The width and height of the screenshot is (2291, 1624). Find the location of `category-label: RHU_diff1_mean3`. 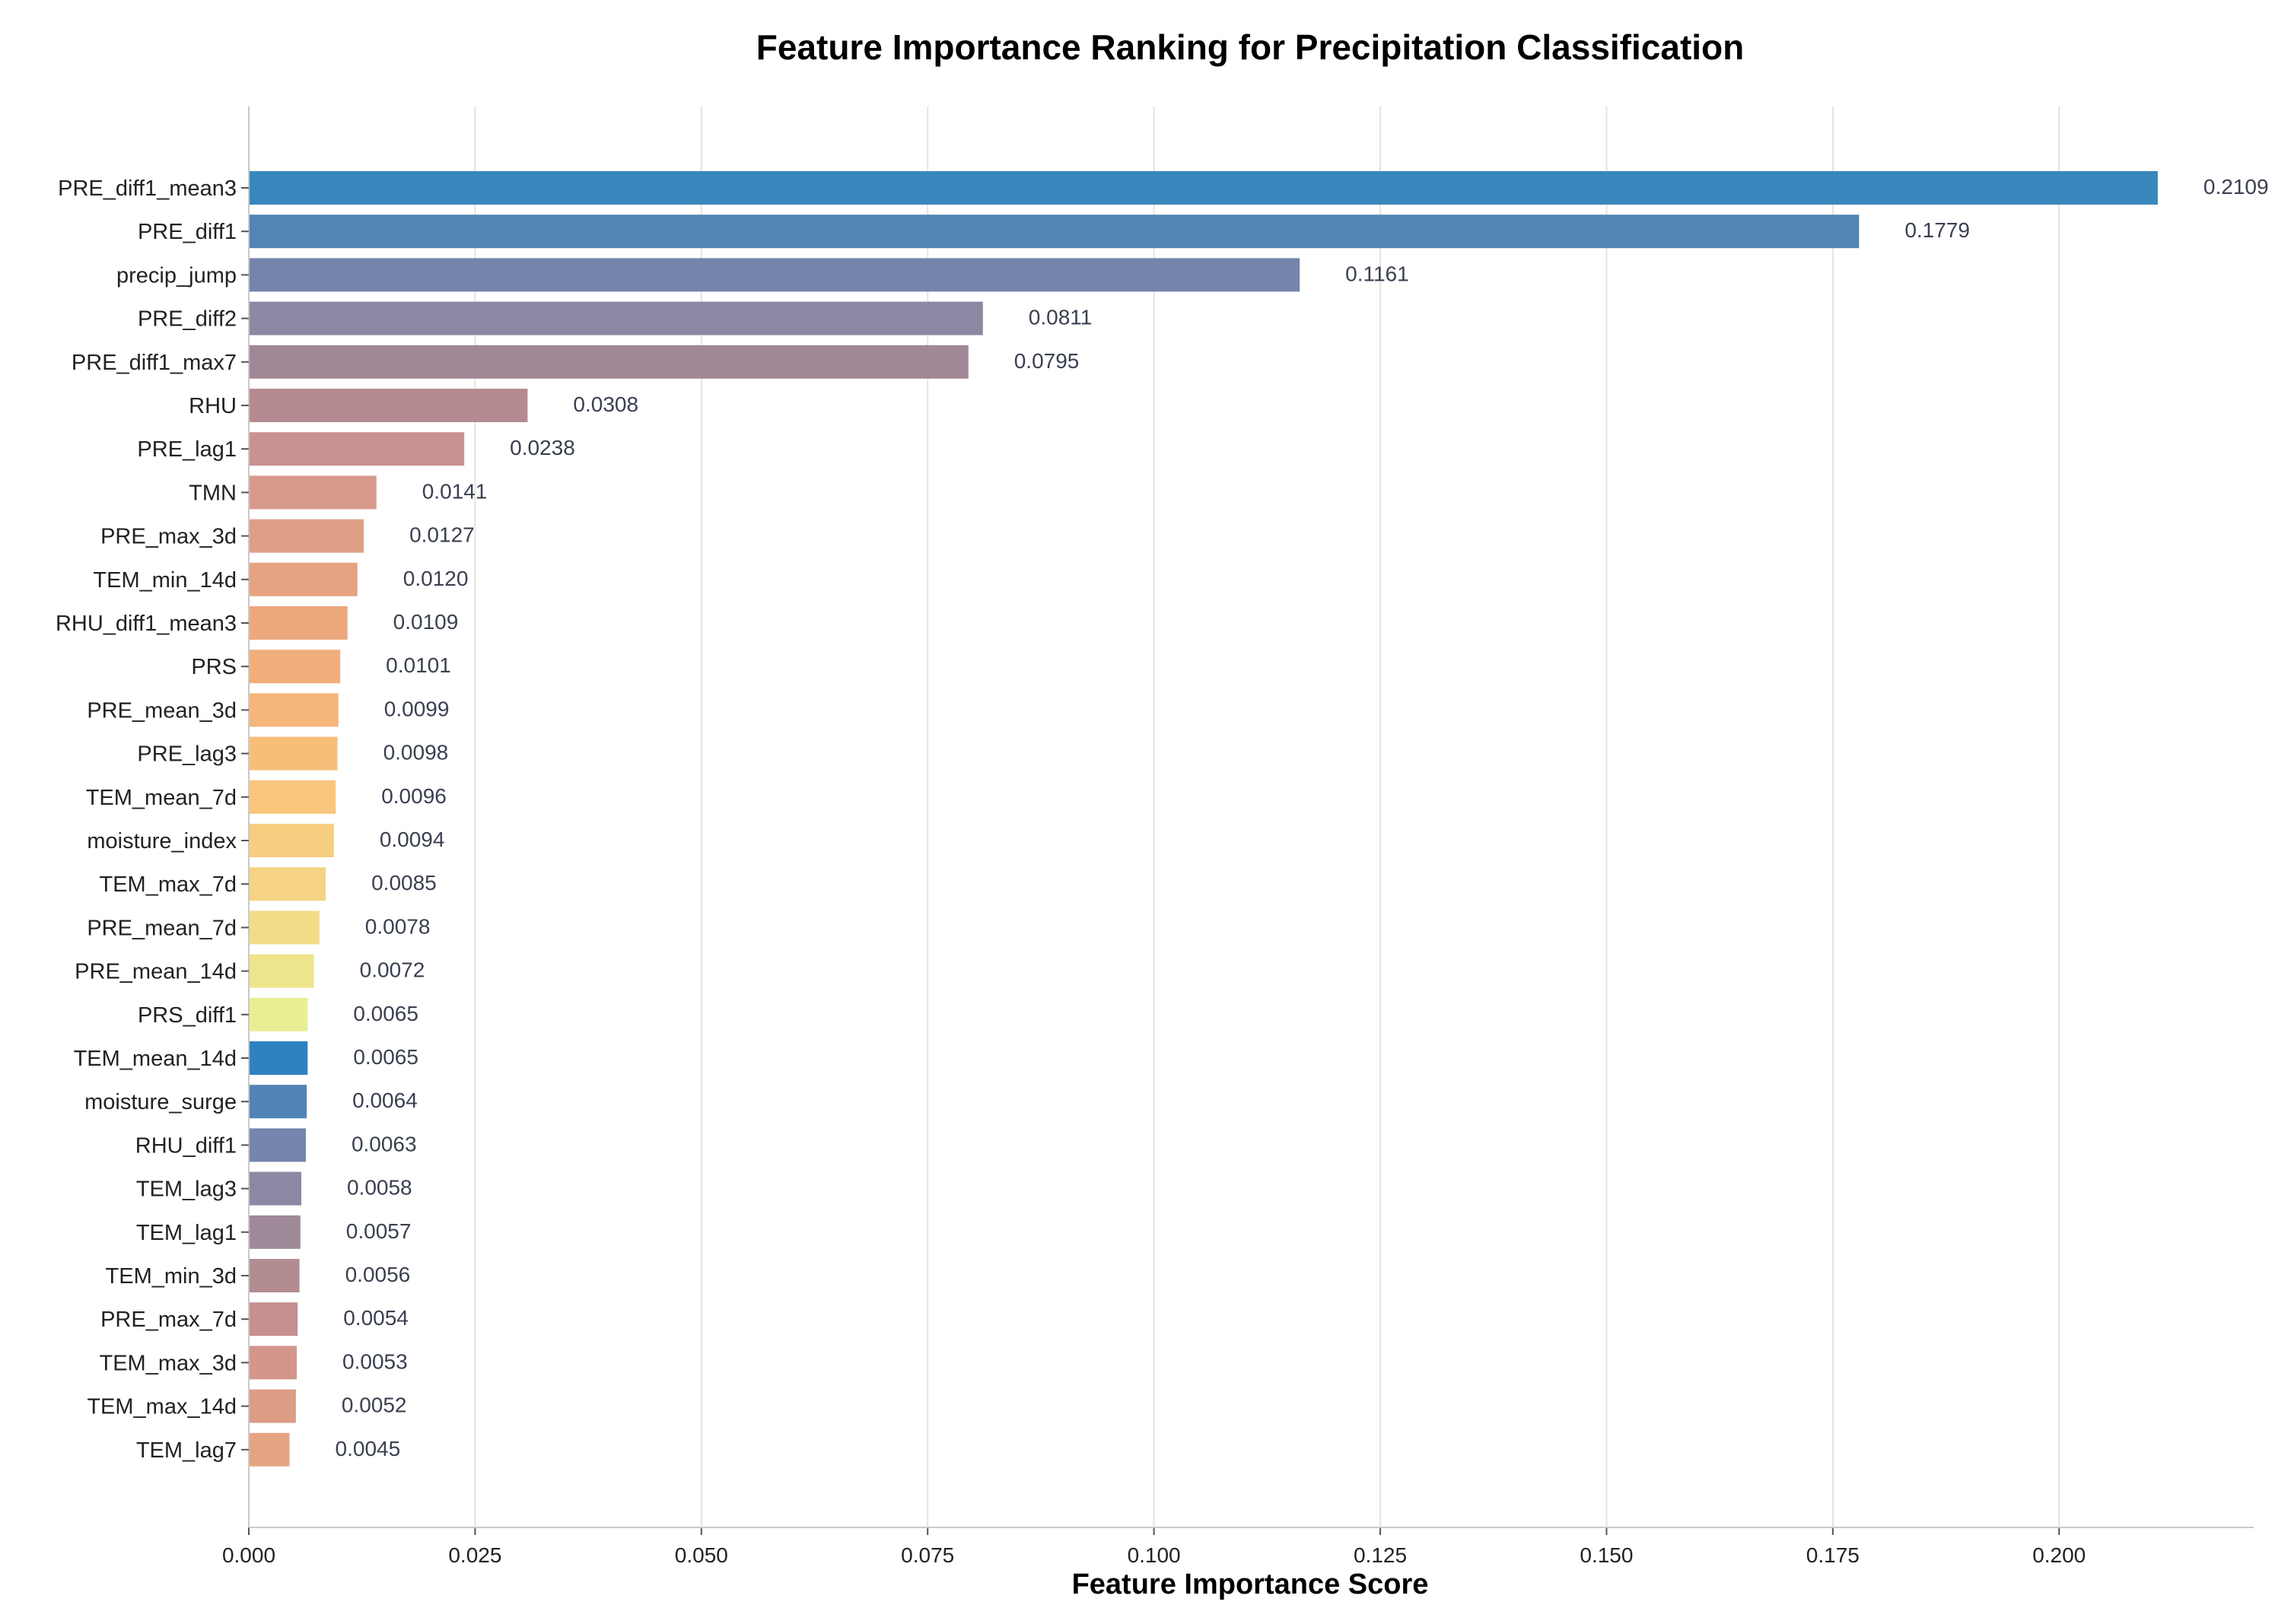

category-label: RHU_diff1_mean3 is located at coordinates (146, 624).